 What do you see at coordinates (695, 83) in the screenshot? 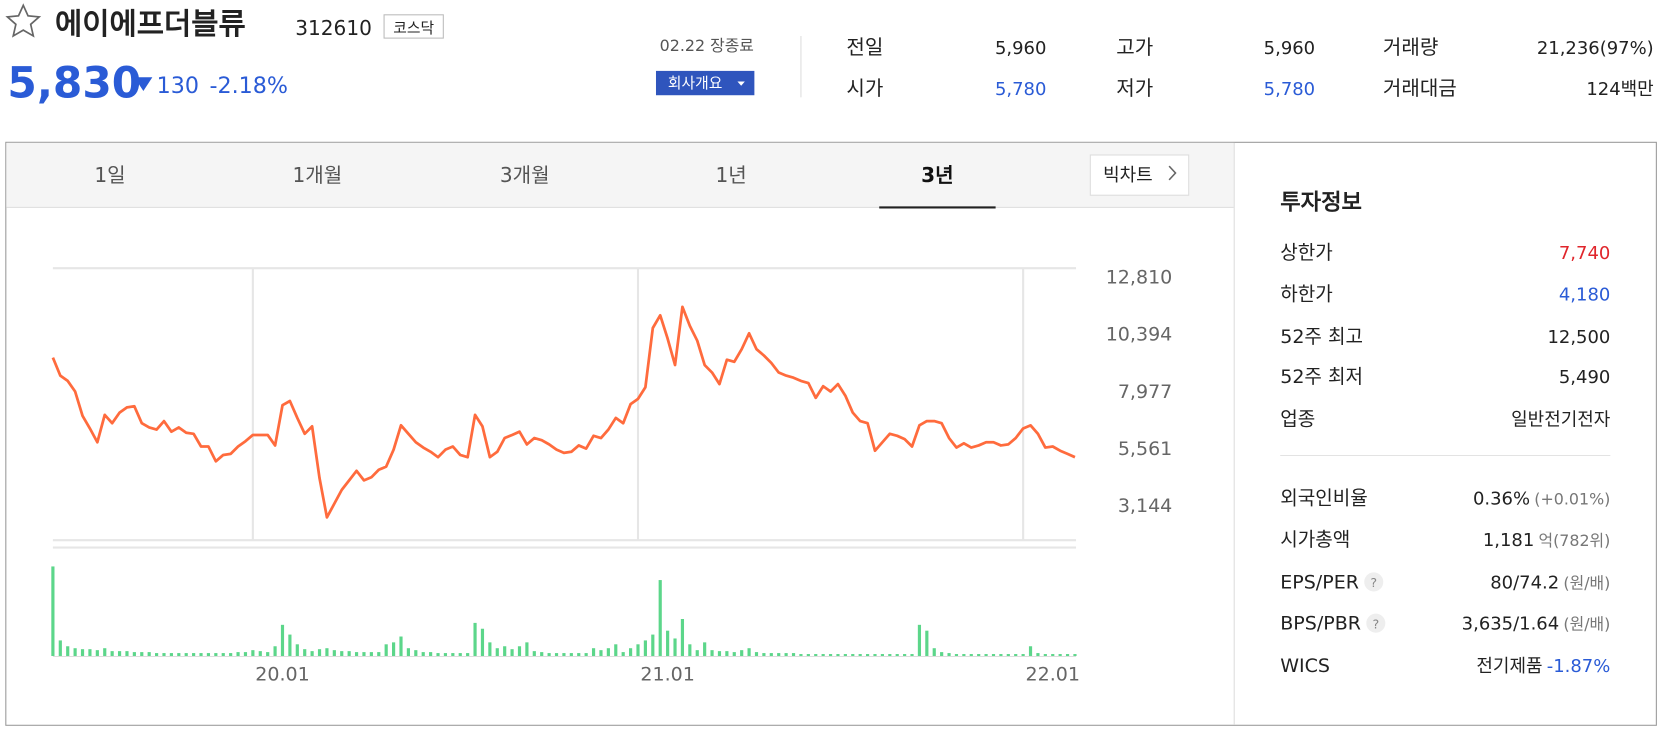
I see `company-button-label: 회사개요` at bounding box center [695, 83].